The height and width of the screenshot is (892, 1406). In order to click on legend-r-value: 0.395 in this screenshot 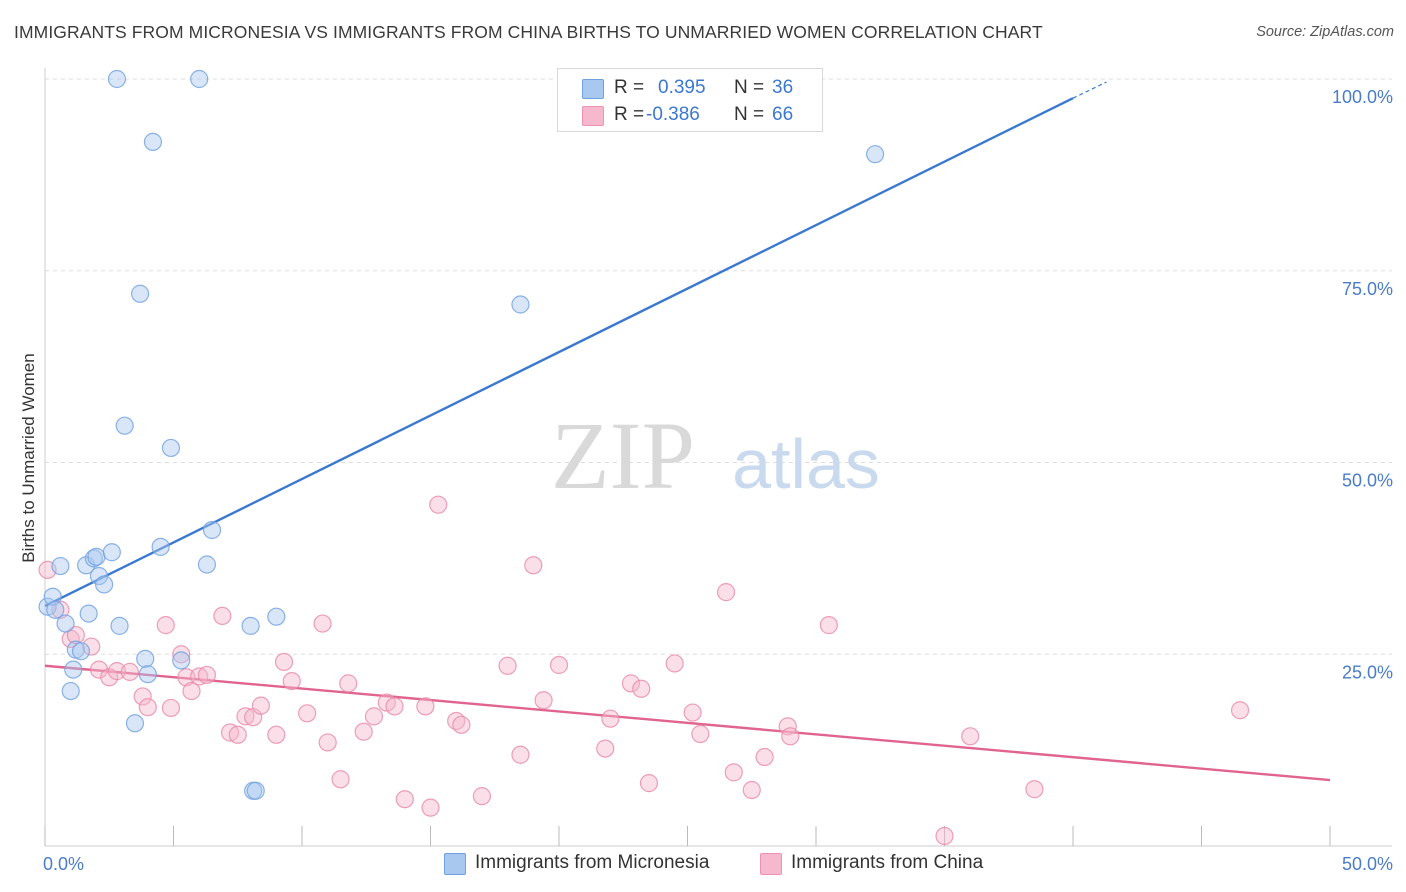, I will do `click(682, 87)`.